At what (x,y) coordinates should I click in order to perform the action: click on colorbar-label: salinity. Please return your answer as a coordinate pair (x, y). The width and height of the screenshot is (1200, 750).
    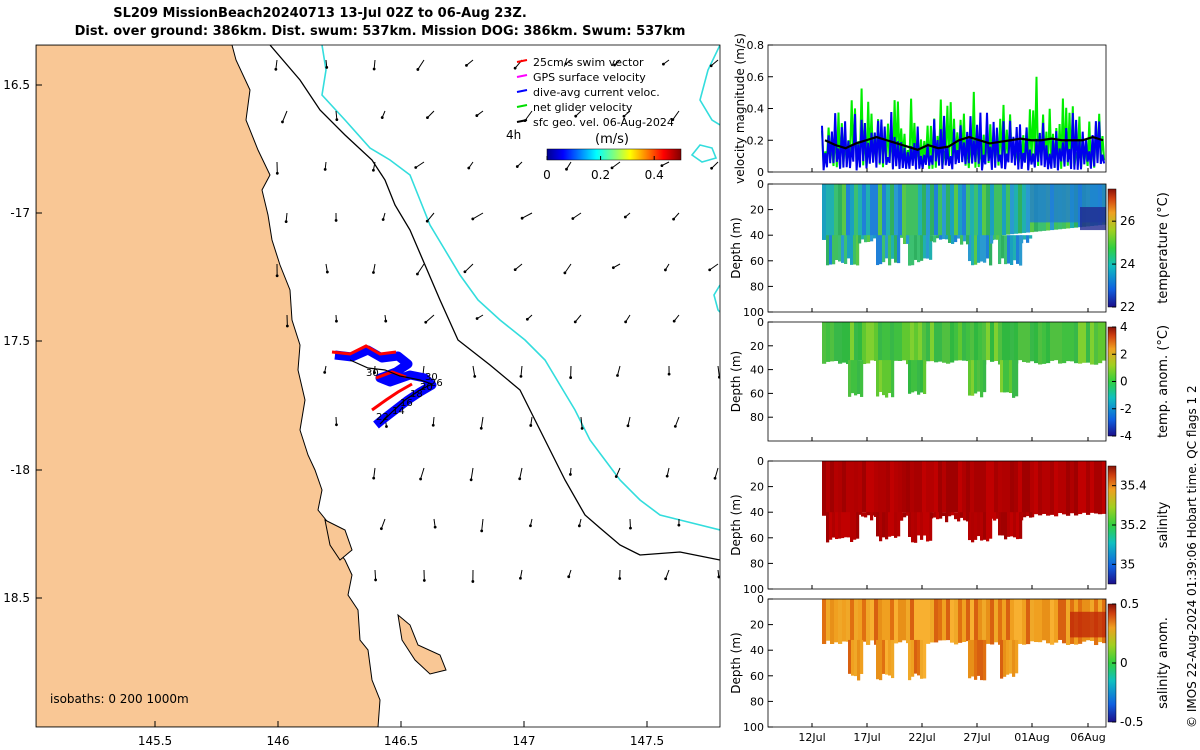
    Looking at the image, I should click on (1163, 524).